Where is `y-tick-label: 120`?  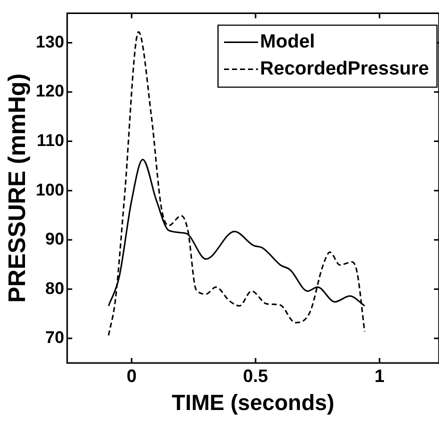 y-tick-label: 120 is located at coordinates (50, 91).